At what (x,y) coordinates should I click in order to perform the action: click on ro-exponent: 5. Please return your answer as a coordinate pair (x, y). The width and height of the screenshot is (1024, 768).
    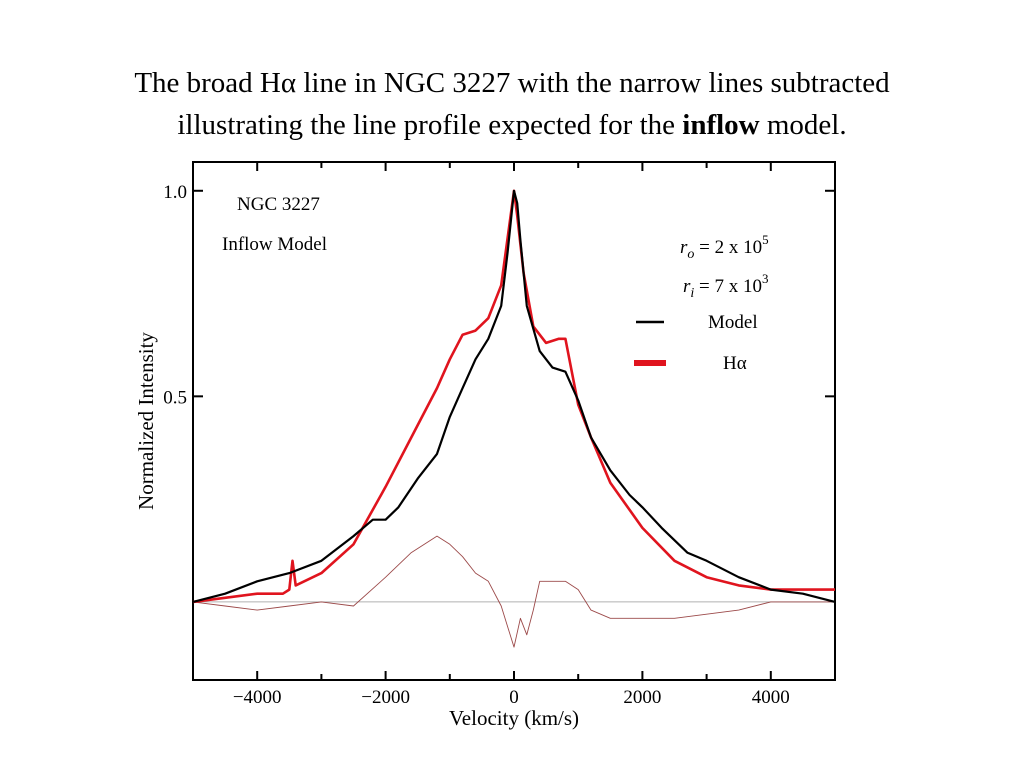
    Looking at the image, I should click on (765, 239).